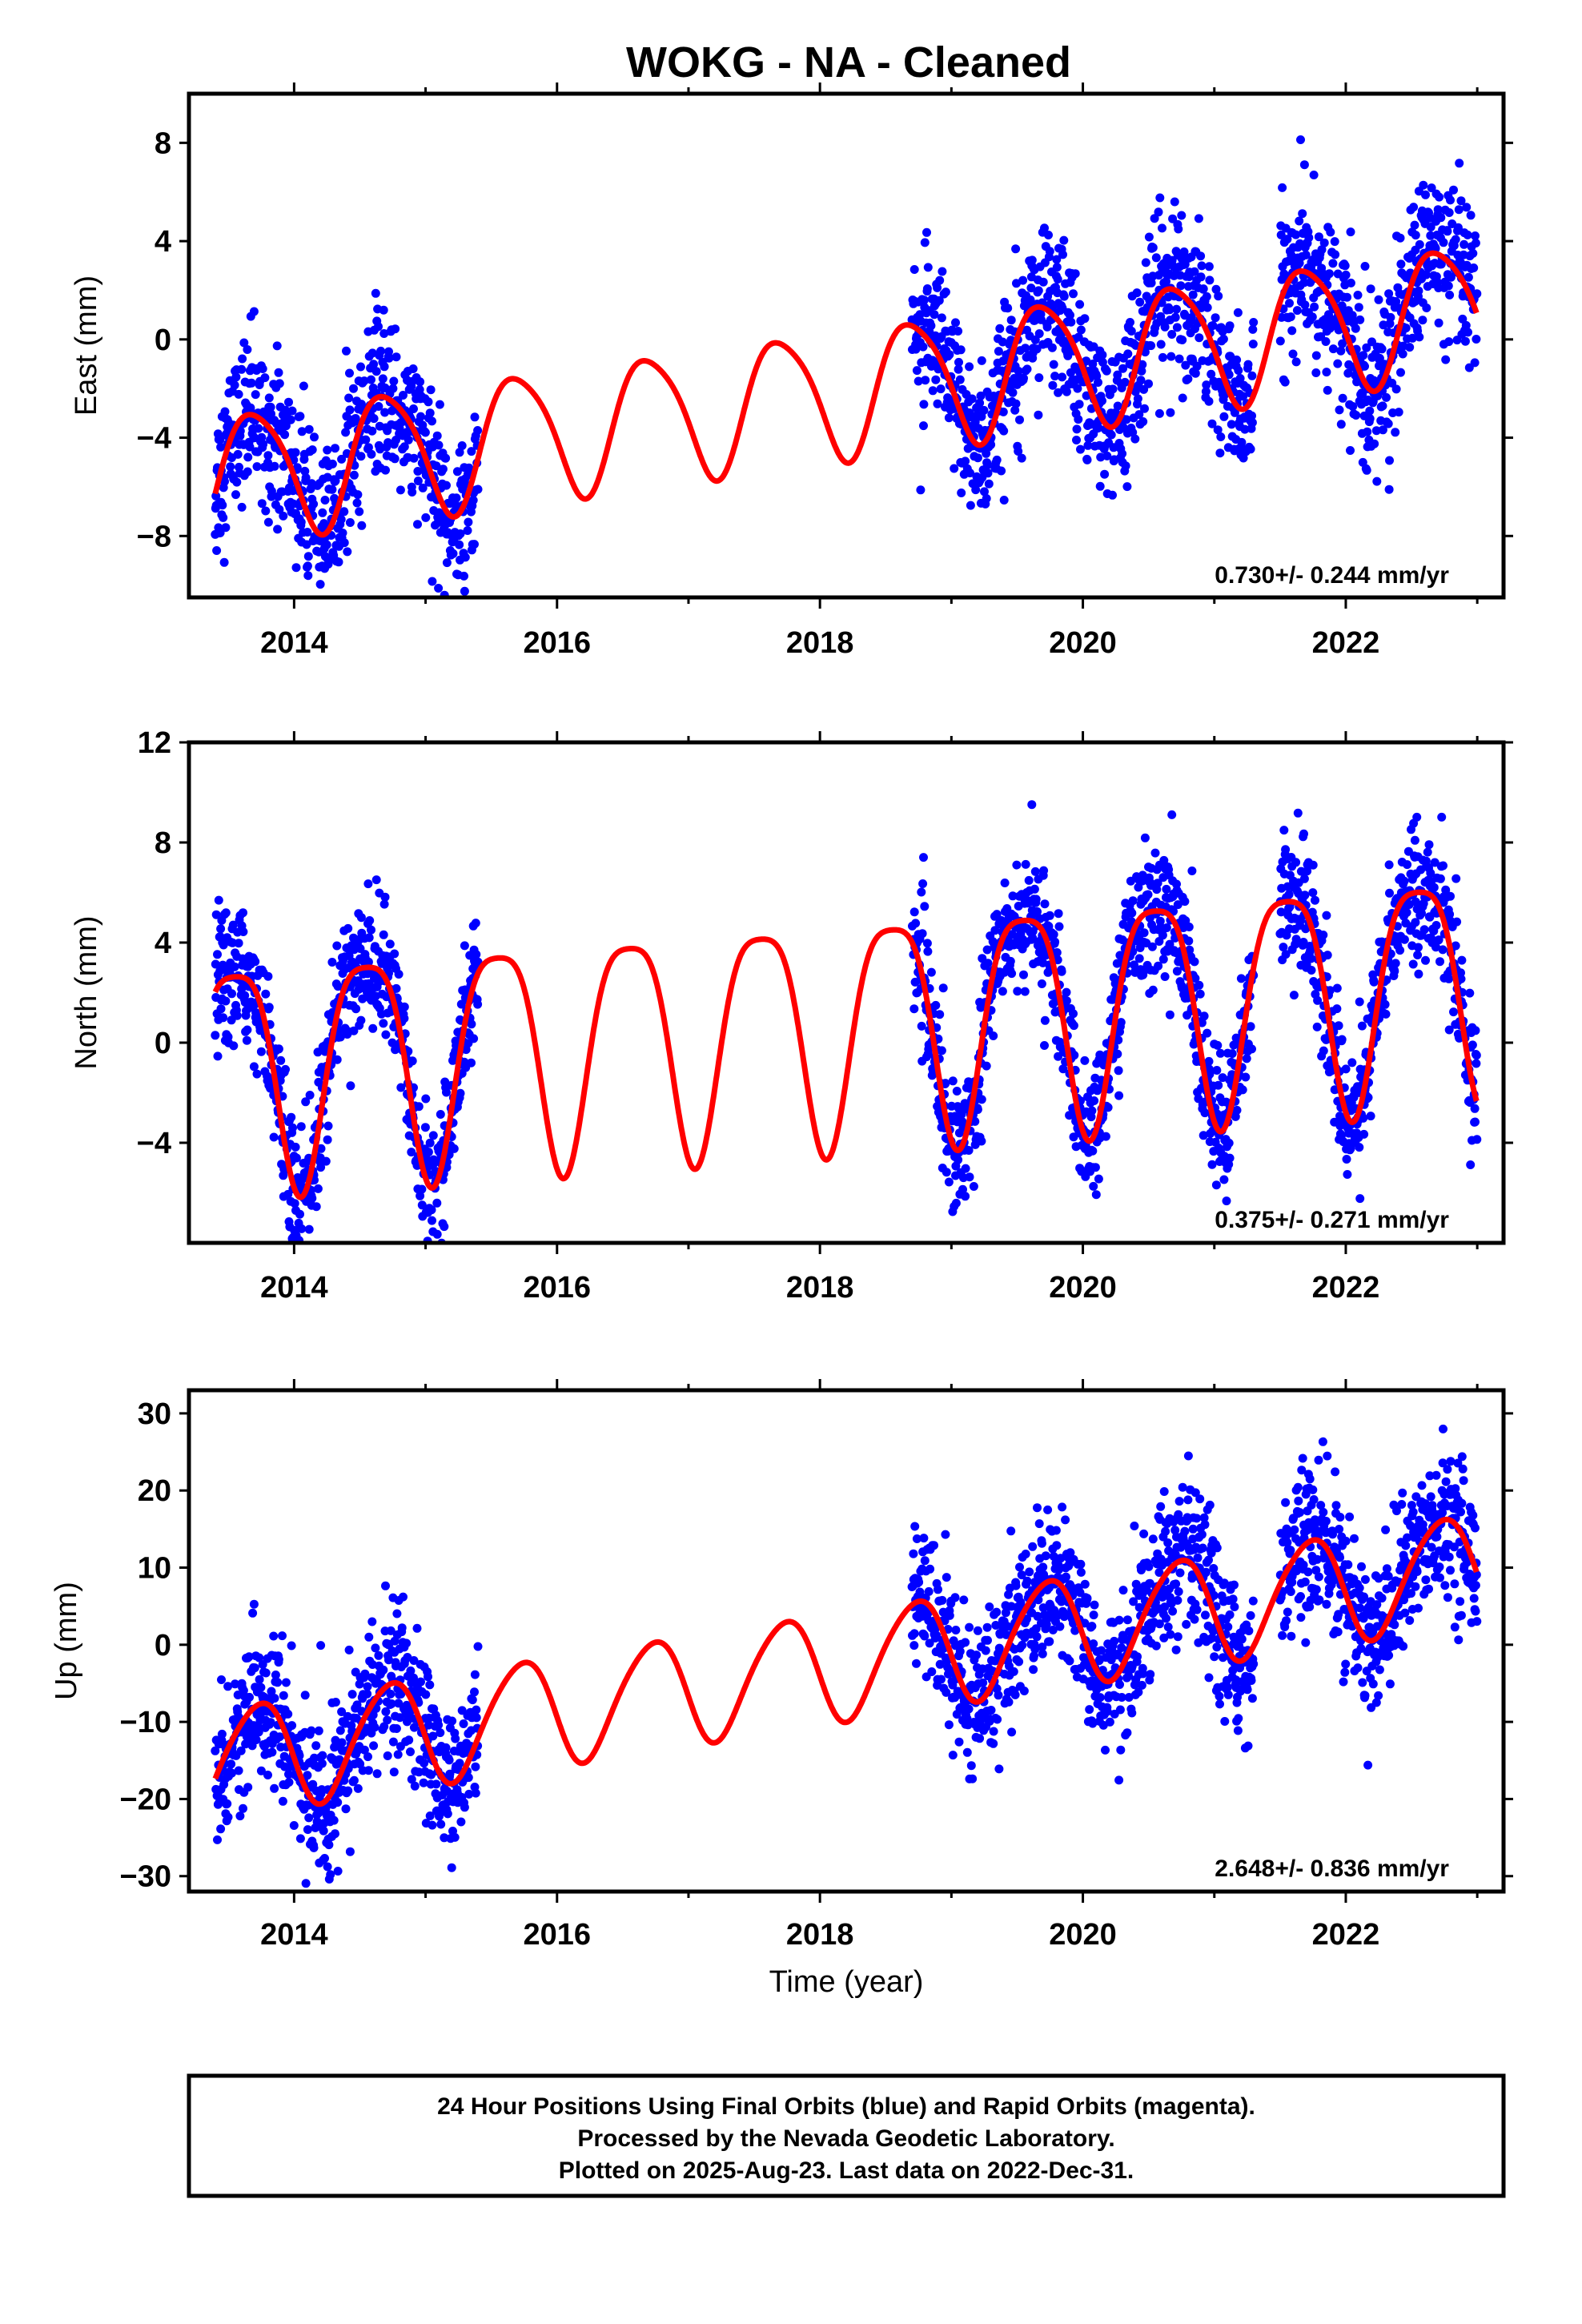  What do you see at coordinates (846, 394) in the screenshot?
I see `fit-curve` at bounding box center [846, 394].